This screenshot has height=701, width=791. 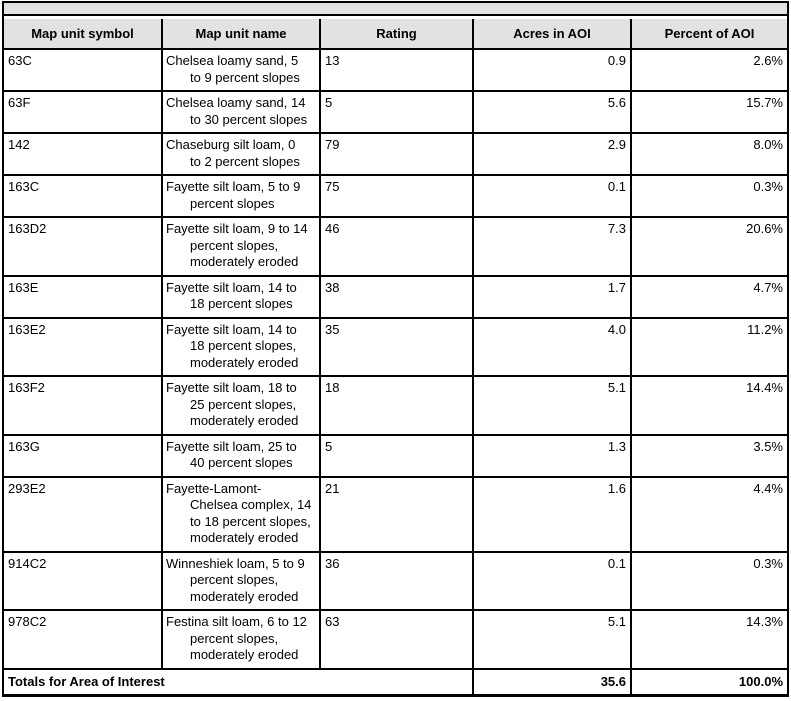 I want to click on rating-cell: 63, so click(x=396, y=639).